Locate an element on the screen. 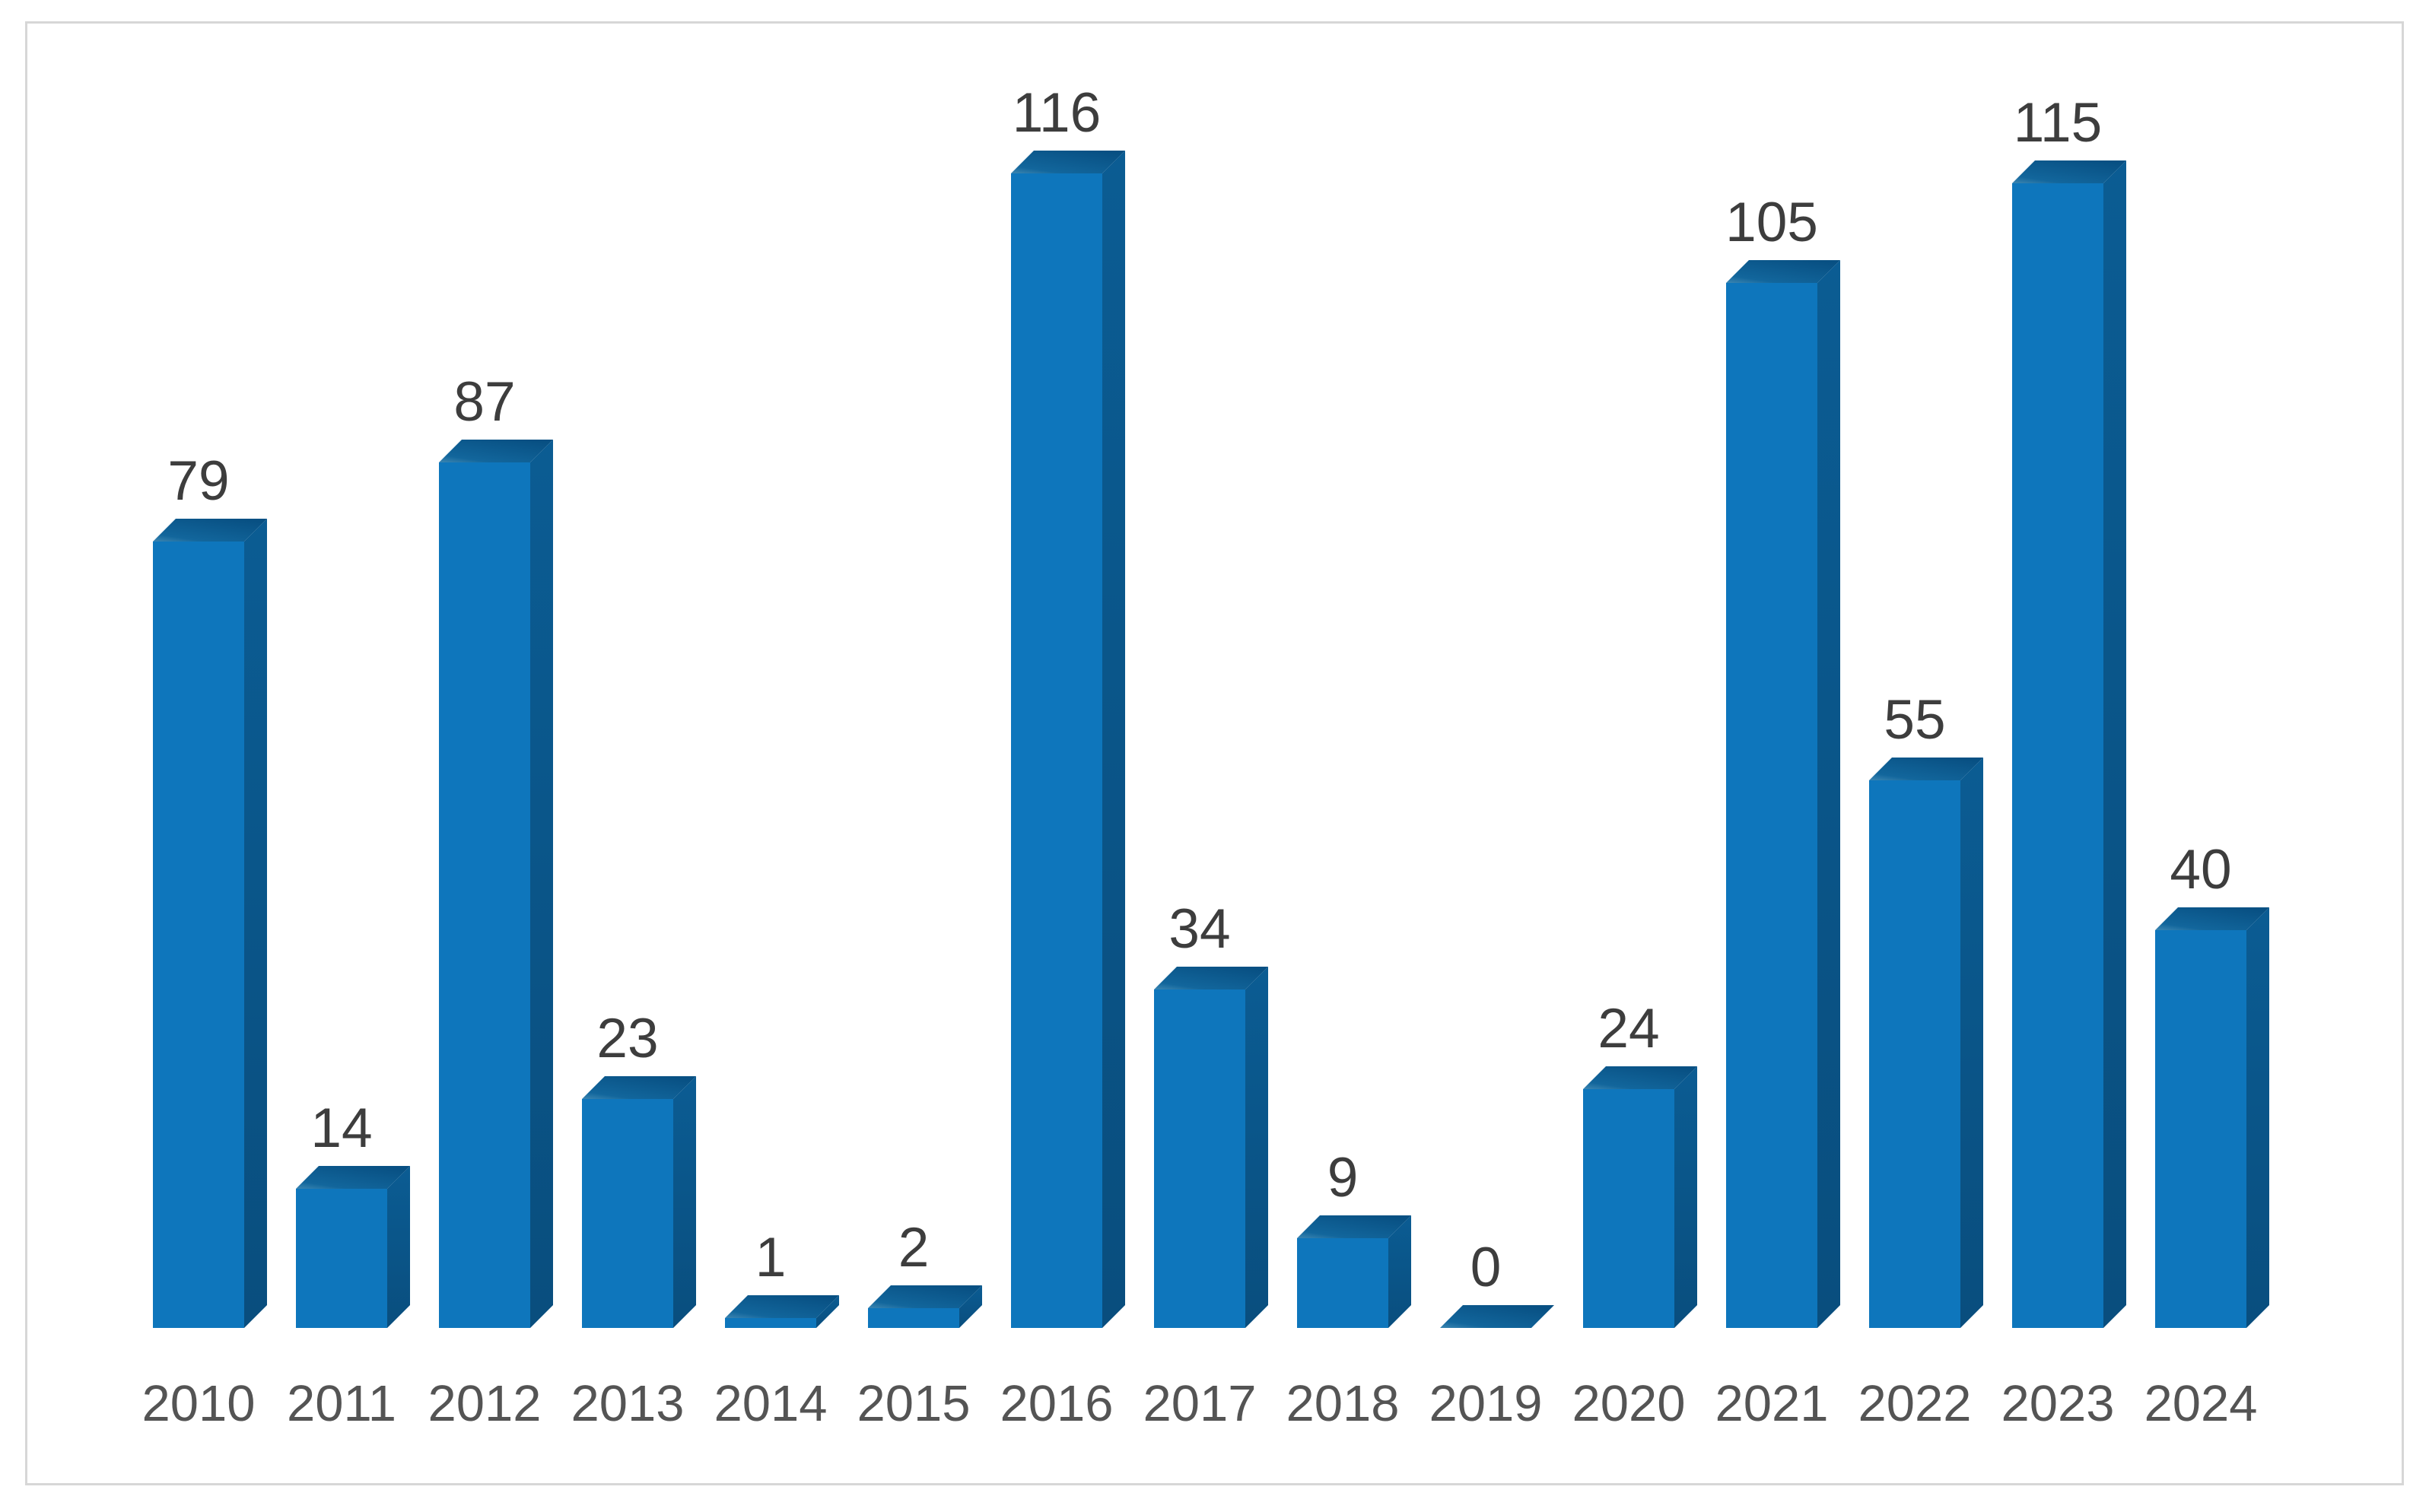 This screenshot has height=1512, width=2429. value-label-2016: 116 is located at coordinates (1057, 113).